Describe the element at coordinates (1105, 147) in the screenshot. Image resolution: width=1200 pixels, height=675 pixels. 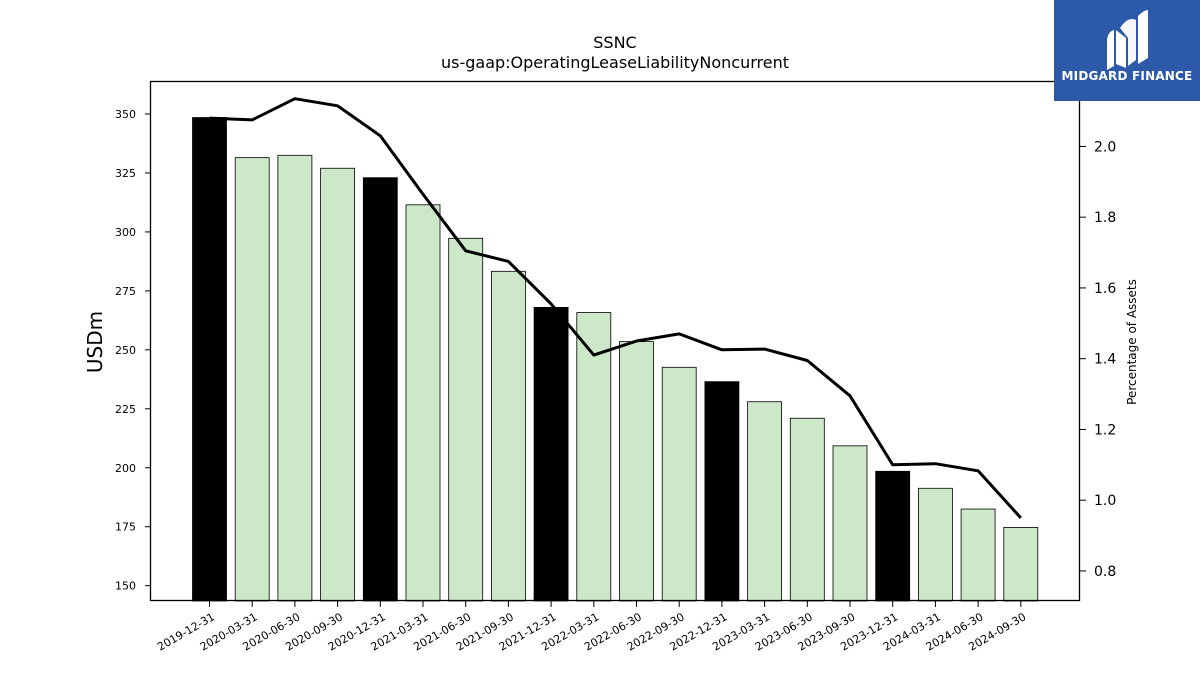
I see `y2-tick-label: 2.0` at that location.